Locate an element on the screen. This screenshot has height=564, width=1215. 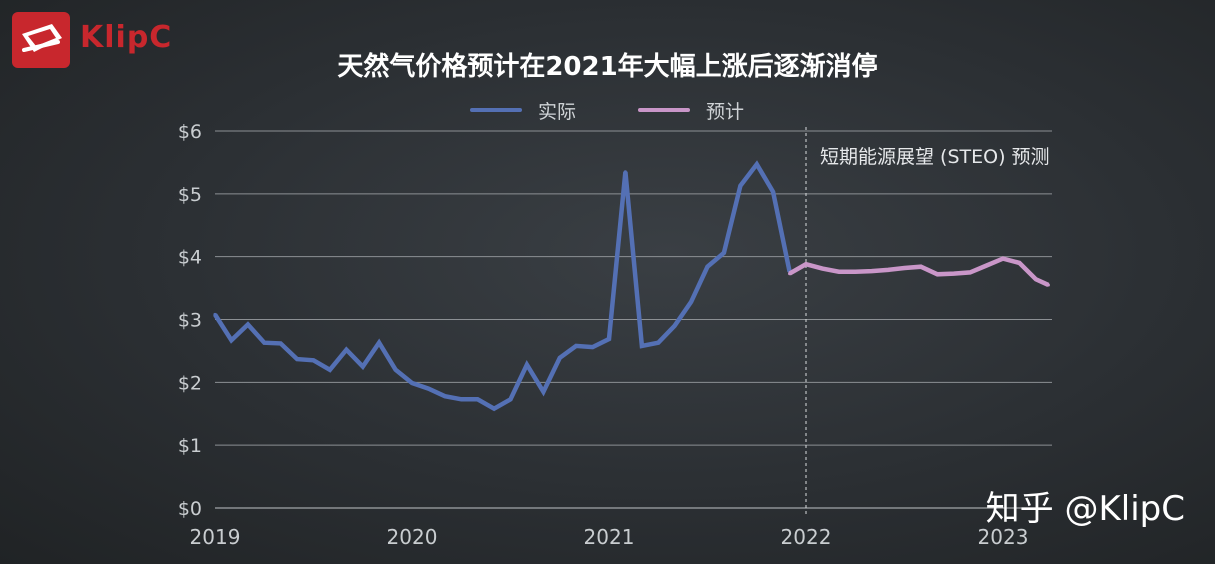
forecast-annotation-text: 短期能源展望 (STEO) 预测 is located at coordinates (935, 157).